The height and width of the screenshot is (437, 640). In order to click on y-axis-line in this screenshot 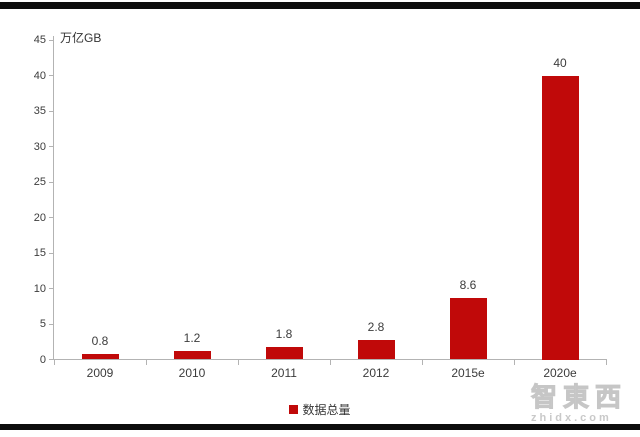, I will do `click(53, 198)`.